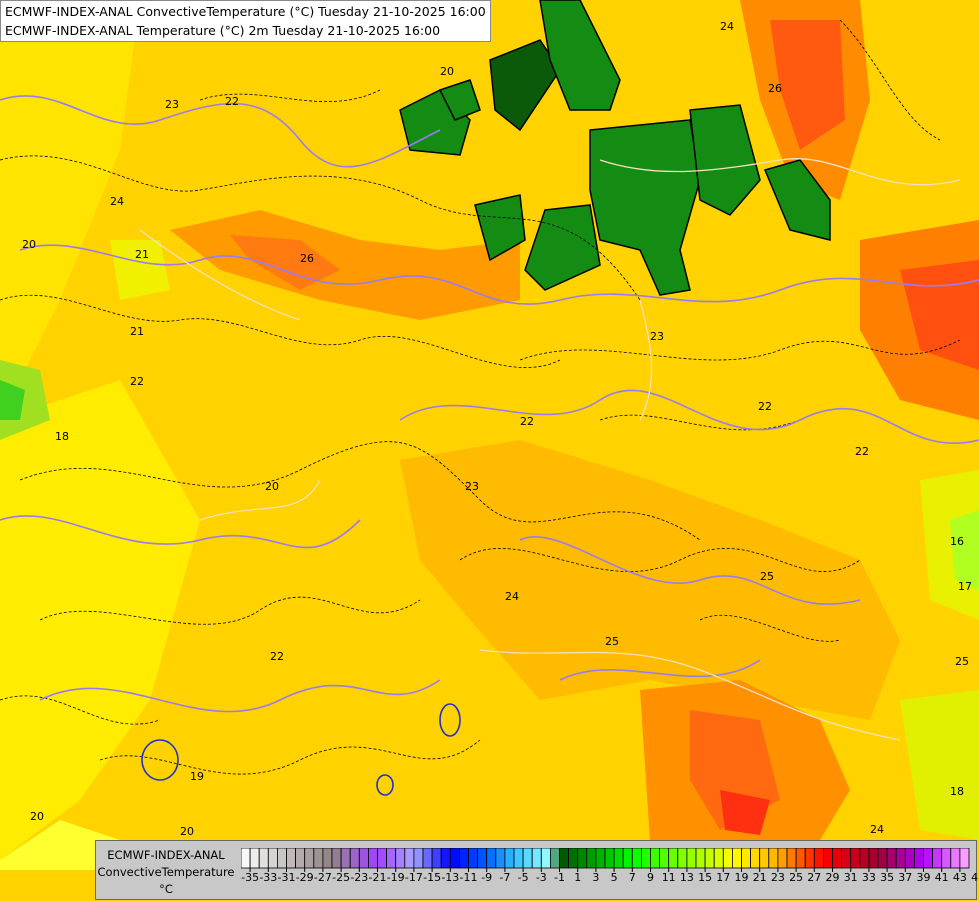 This screenshot has width=979, height=901. I want to click on legend-unit: °C, so click(166, 889).